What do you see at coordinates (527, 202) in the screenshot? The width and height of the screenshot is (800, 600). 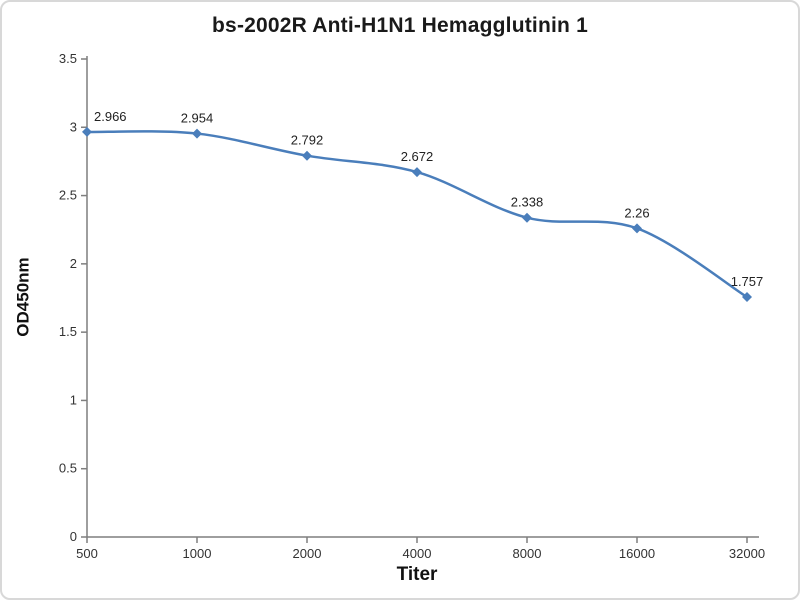 I see `svg-text: 2.338` at bounding box center [527, 202].